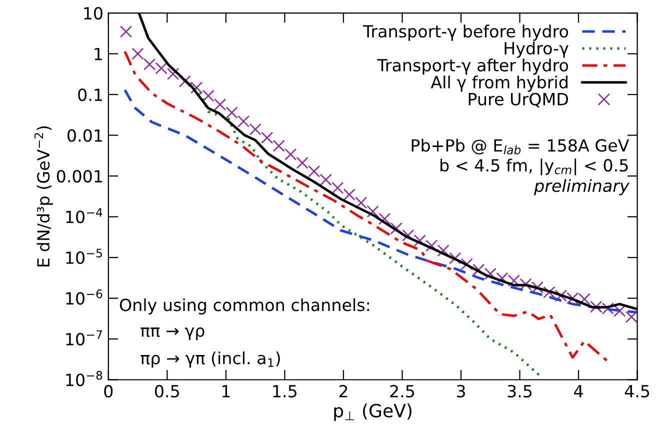  Describe the element at coordinates (167, 391) in the screenshot. I see `x-tick-label: 0.5` at that location.